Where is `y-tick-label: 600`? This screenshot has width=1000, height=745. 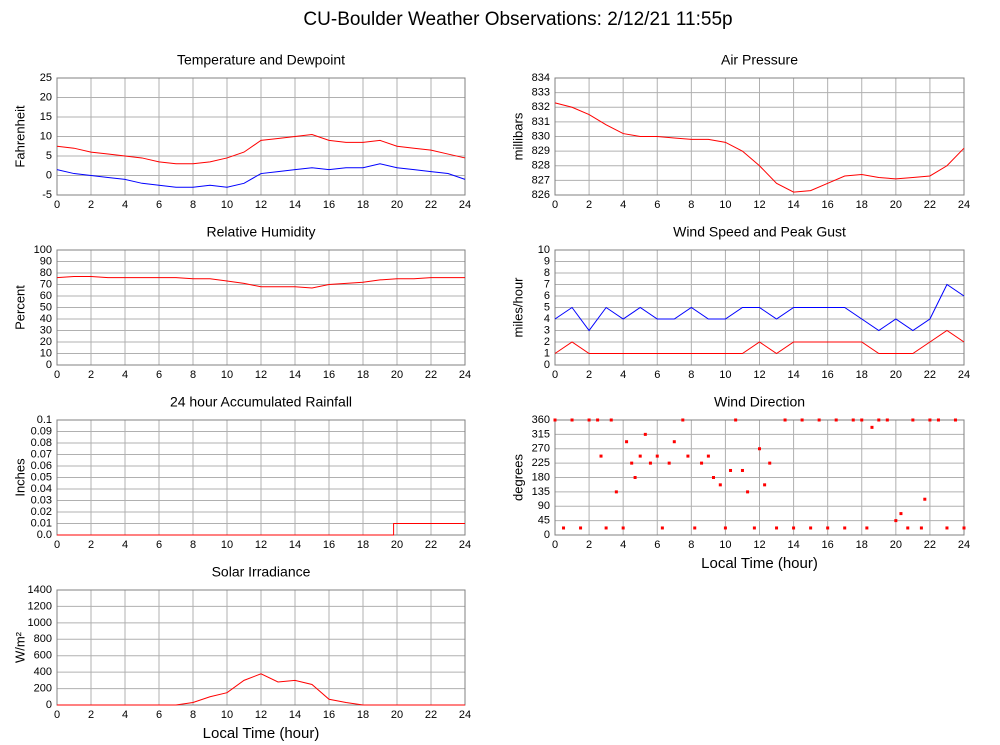
y-tick-label: 600 is located at coordinates (43, 656).